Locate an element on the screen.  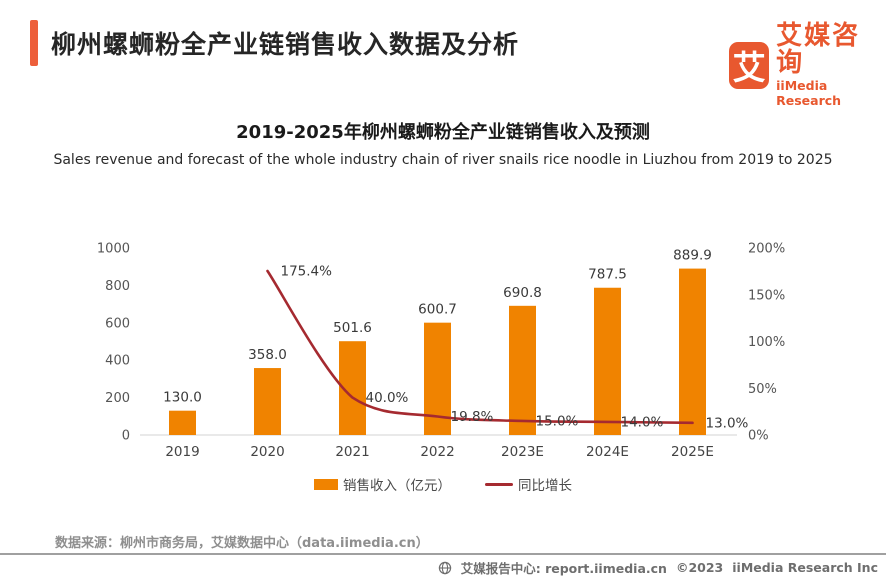
company-name: iiMedia Research Inc is located at coordinates (805, 567).